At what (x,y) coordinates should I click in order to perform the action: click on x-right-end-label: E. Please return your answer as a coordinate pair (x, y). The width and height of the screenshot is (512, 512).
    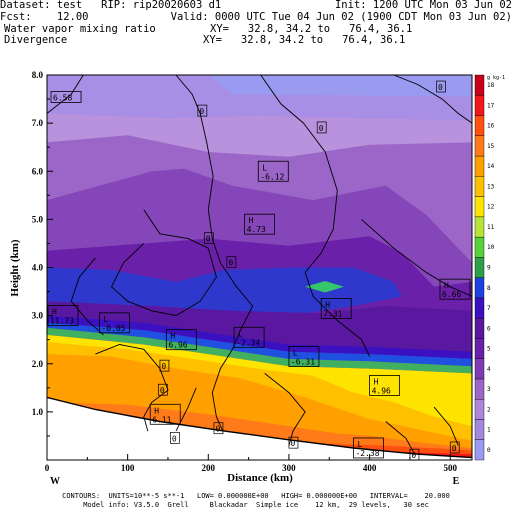
    Looking at the image, I should click on (456, 481).